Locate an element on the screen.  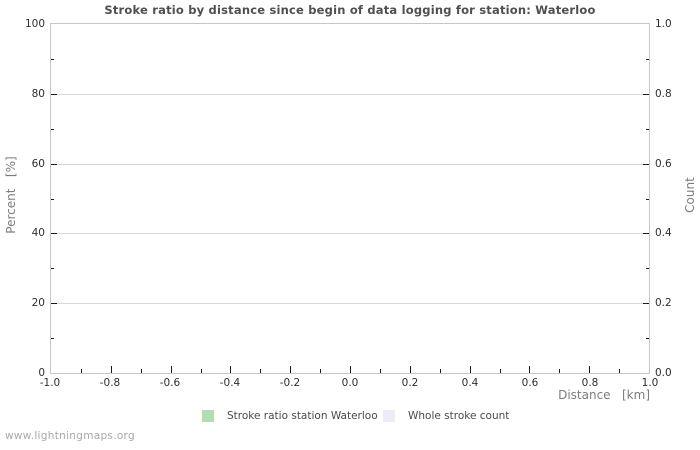
x-axis-tick-label: -1.0 is located at coordinates (50, 383).